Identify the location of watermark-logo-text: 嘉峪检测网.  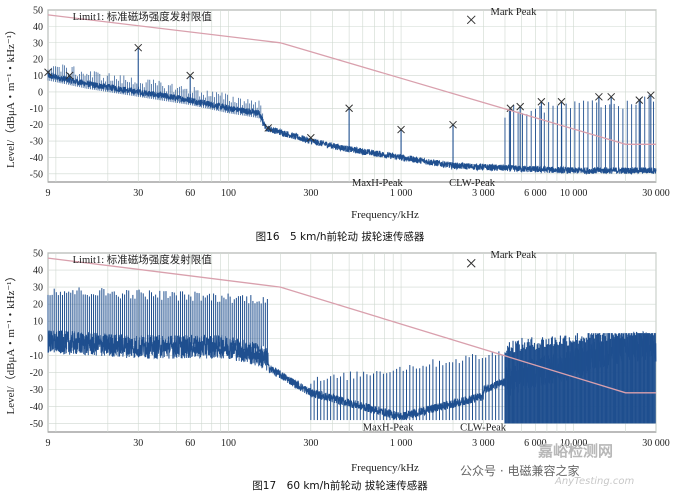
(576, 451).